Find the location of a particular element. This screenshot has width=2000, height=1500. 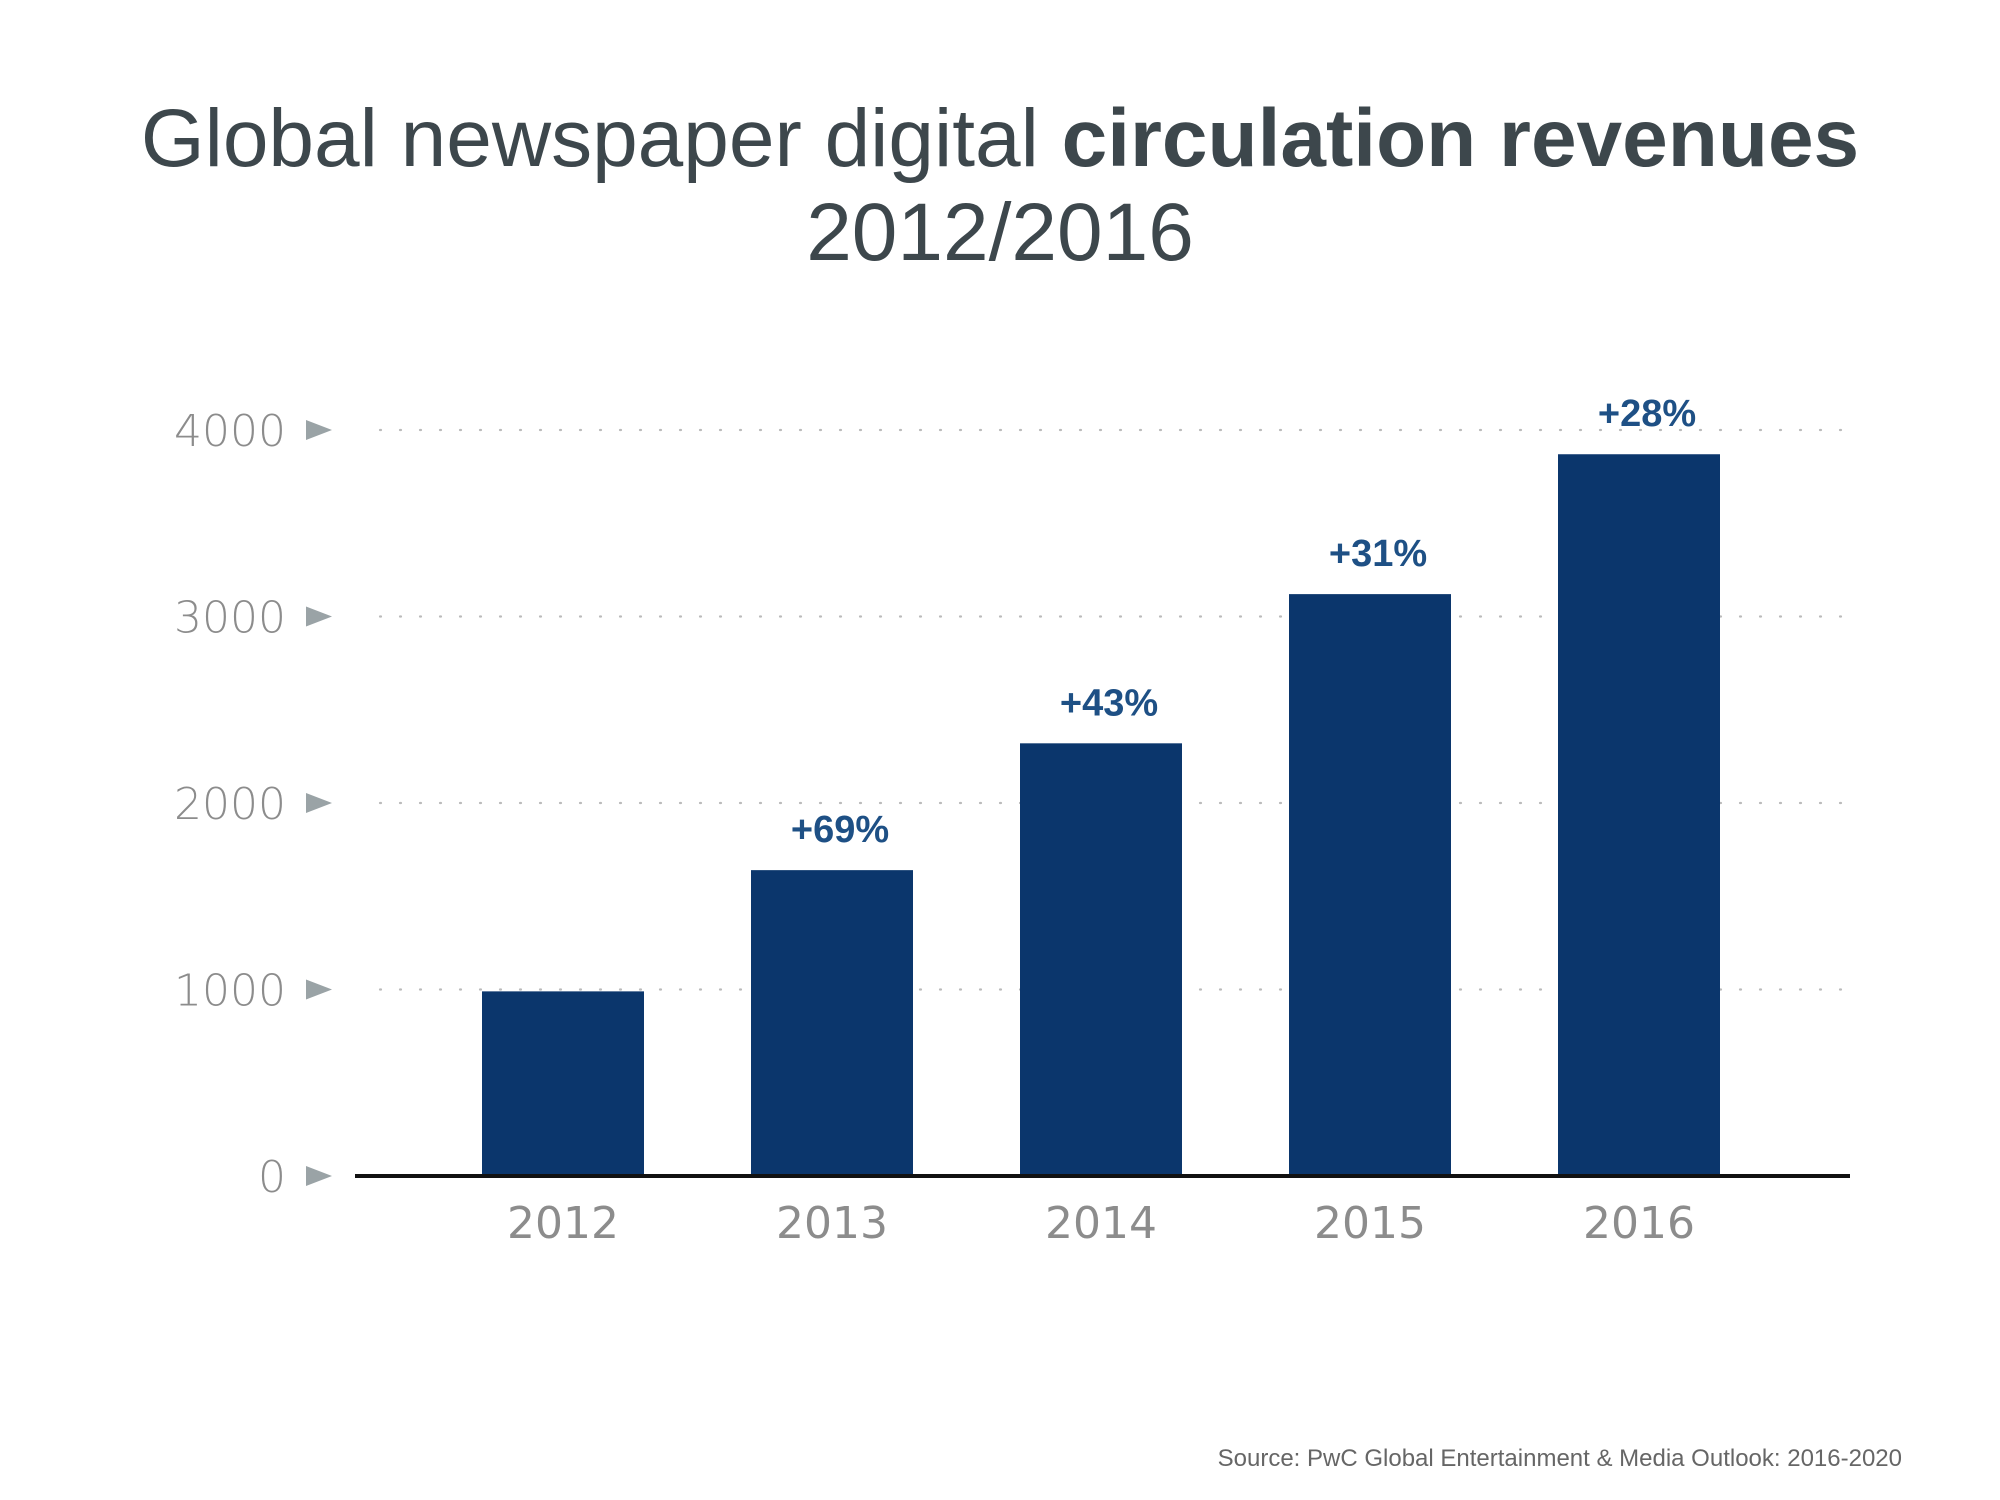

x-tick-label: 2015 is located at coordinates (1370, 1223).